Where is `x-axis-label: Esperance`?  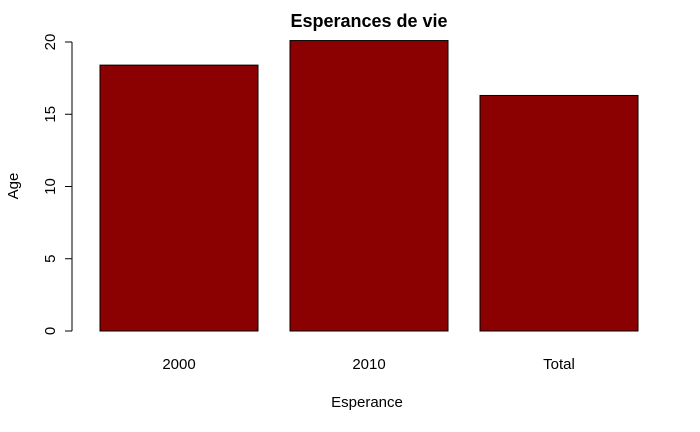 x-axis-label: Esperance is located at coordinates (367, 402).